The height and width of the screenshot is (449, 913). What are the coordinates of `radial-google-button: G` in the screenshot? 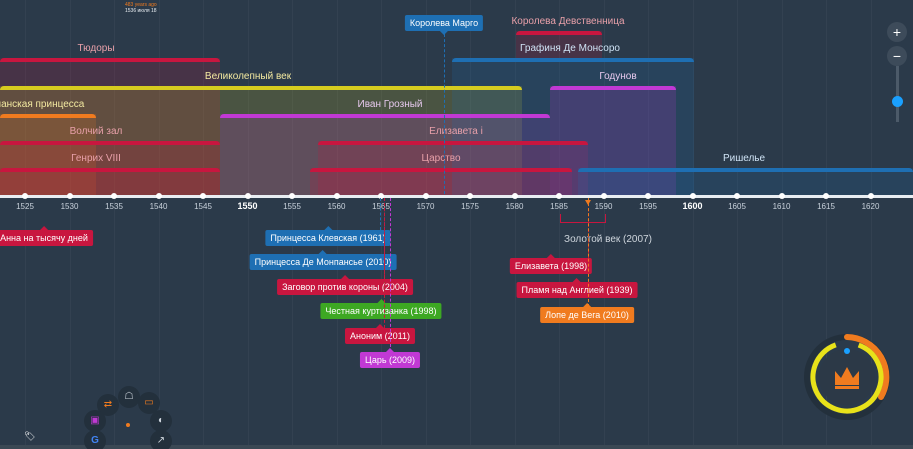 It's located at (95, 439).